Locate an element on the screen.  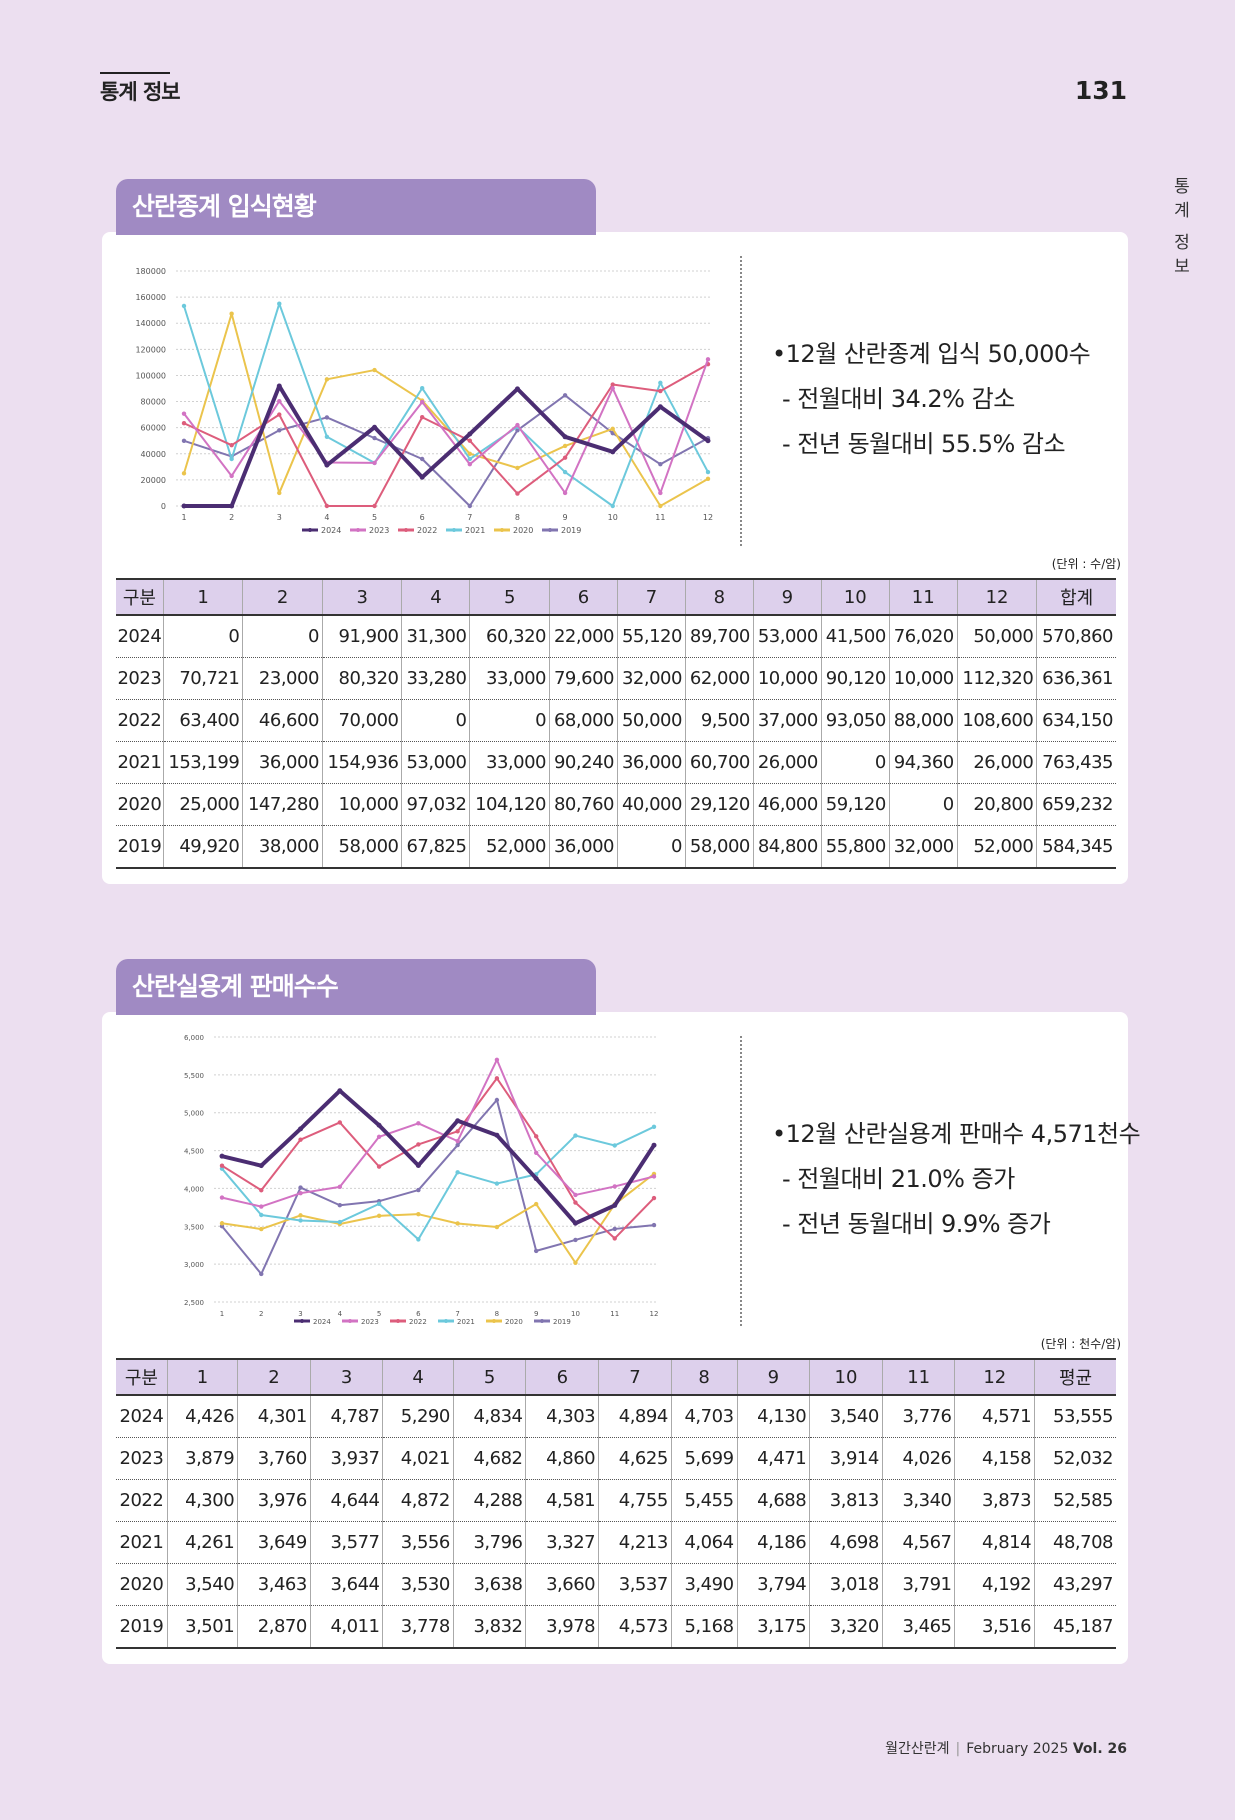
summary-headline: •12월 산란종계 입식 50,000수 is located at coordinates (931, 354).